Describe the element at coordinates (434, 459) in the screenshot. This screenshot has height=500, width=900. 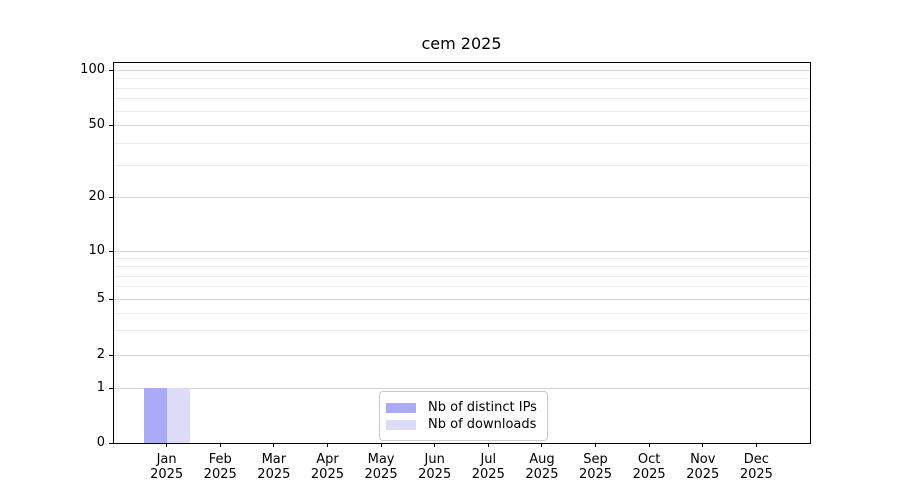
I see `x-tick-month: Jun` at that location.